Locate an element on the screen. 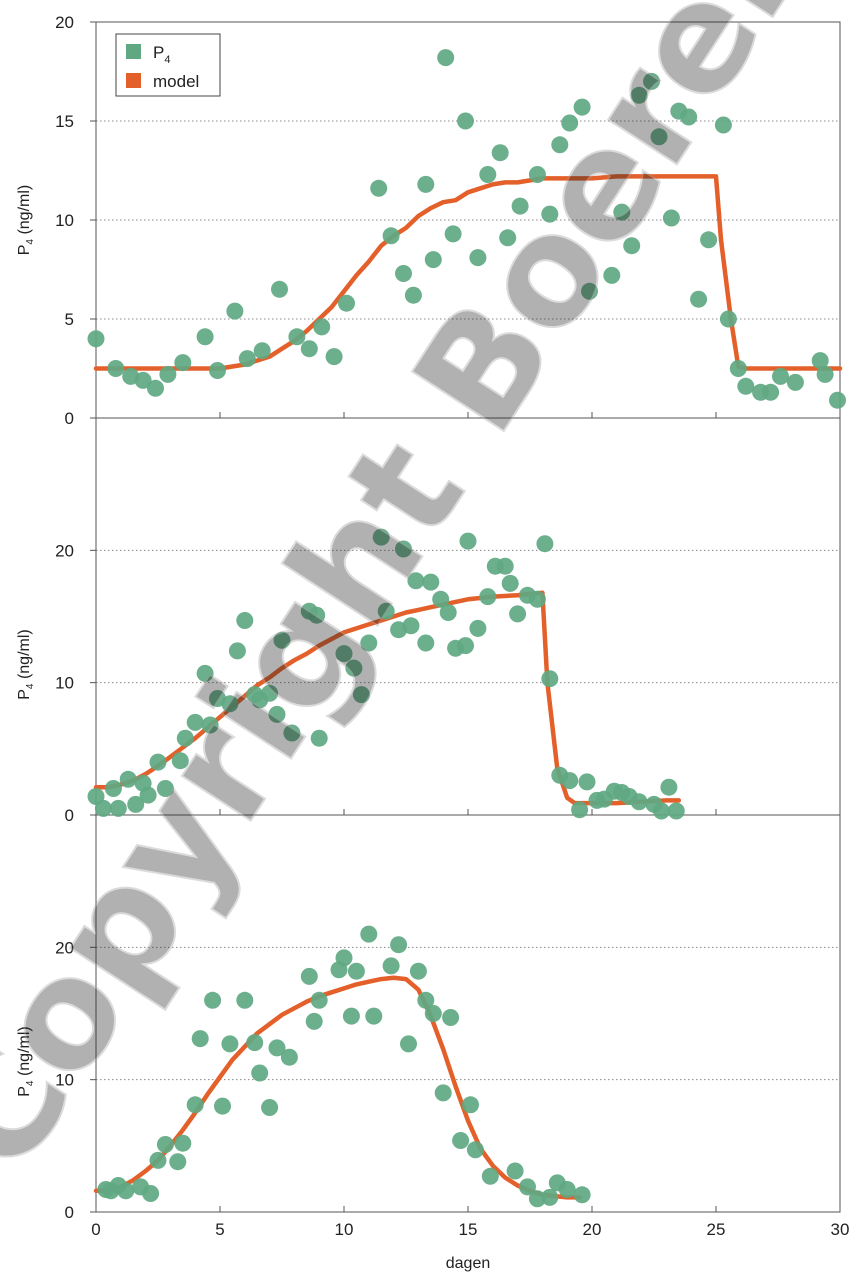 The image size is (851, 1277). panel-3-y-axis-title-sub: 4 is located at coordinates (30, 1083).